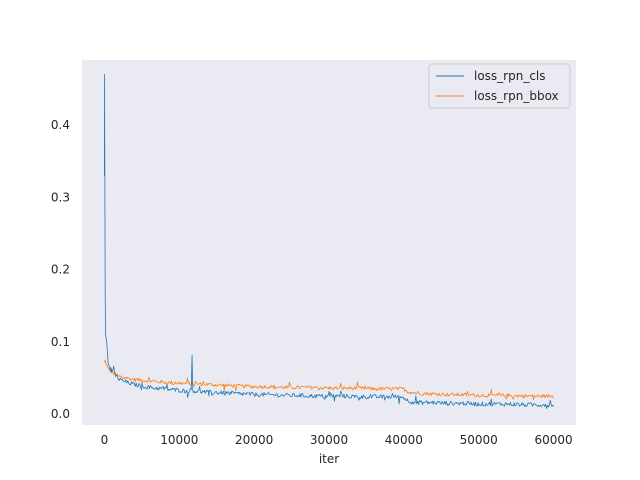  I want to click on series-line-loss_rpn_bbox, so click(329, 380).